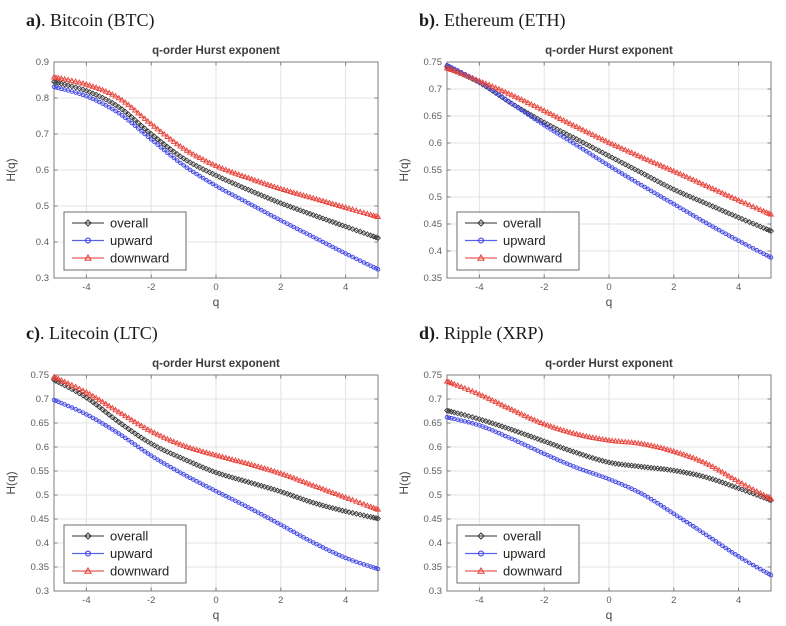 The image size is (786, 626). What do you see at coordinates (489, 333) in the screenshot?
I see `panel-title-d: . Ripple (XRP)` at bounding box center [489, 333].